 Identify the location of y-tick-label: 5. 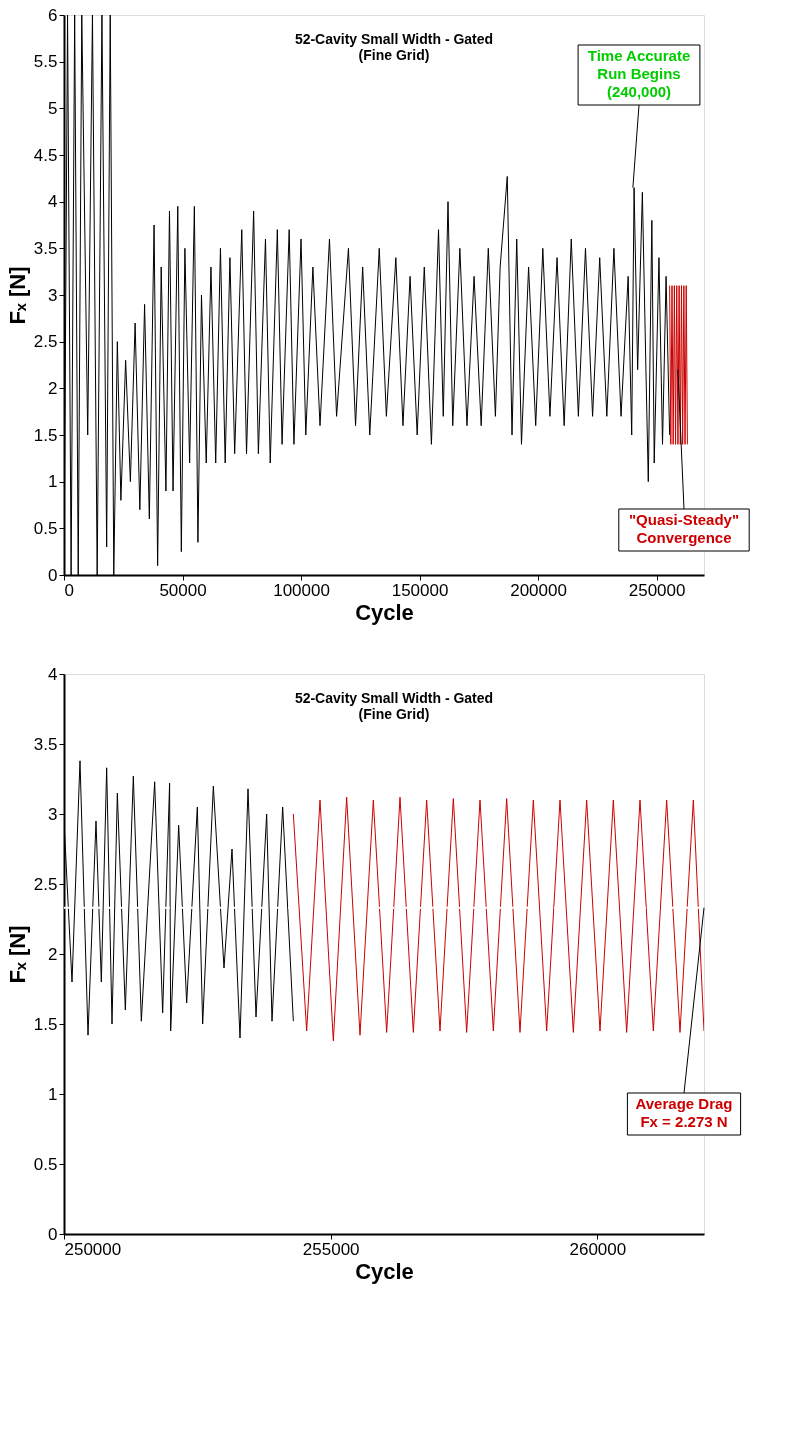
(53, 108).